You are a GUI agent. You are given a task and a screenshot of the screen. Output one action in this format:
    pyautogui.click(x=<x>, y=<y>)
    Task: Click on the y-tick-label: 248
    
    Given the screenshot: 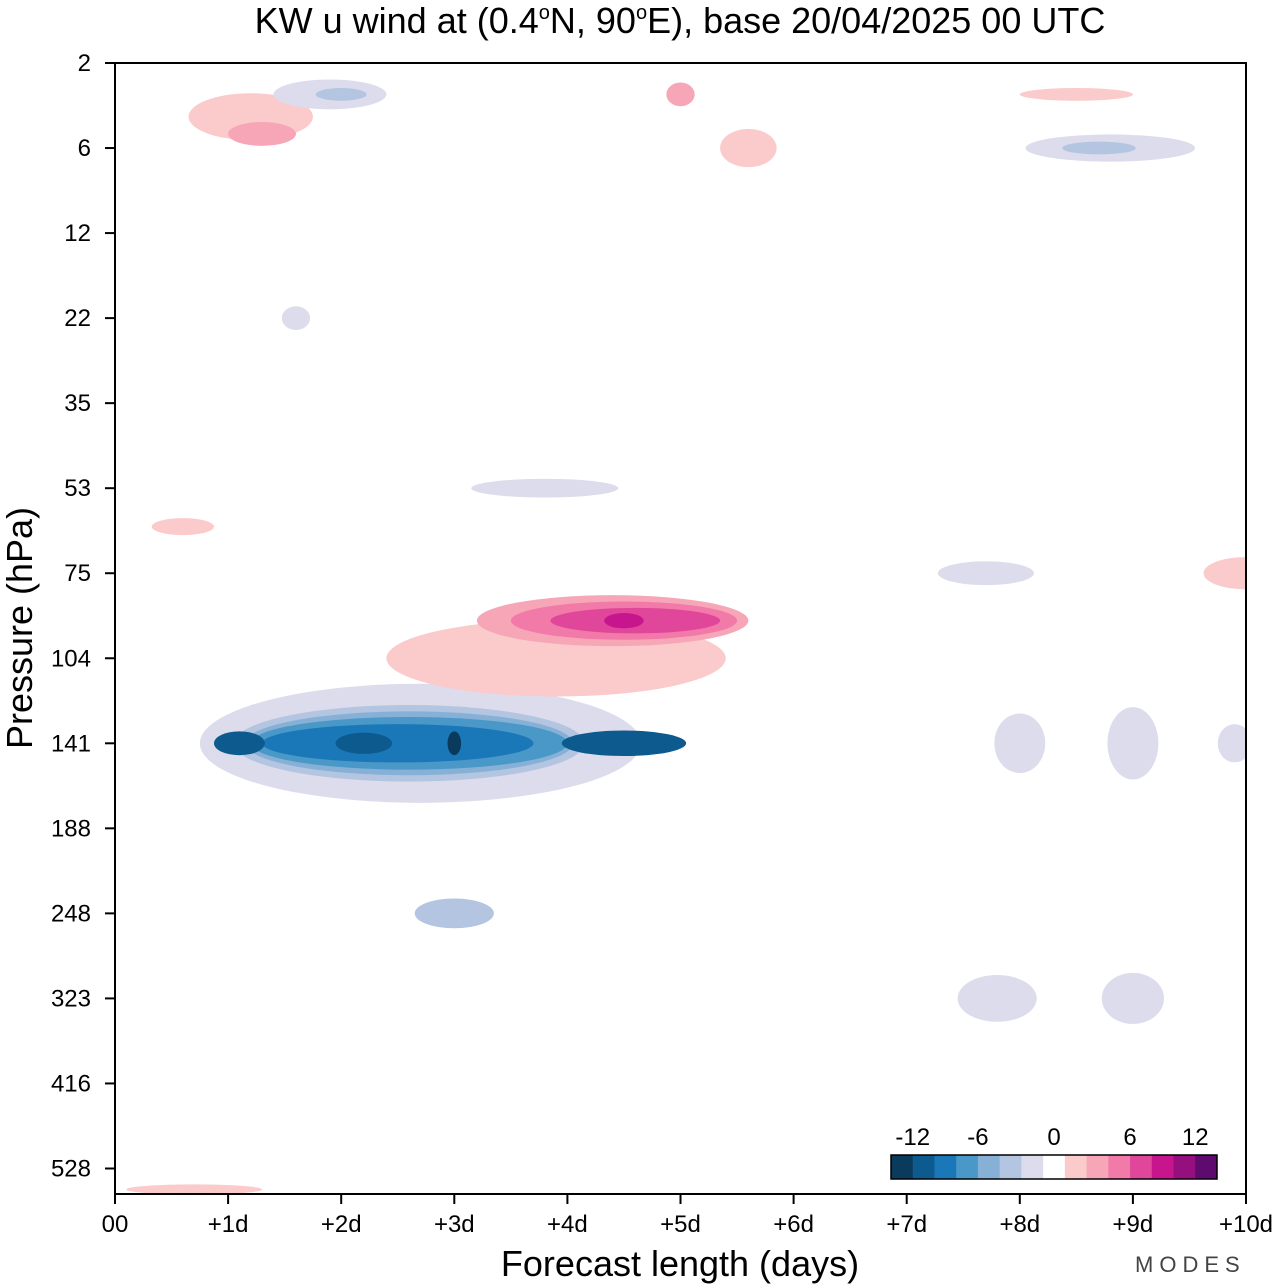 What is the action you would take?
    pyautogui.click(x=71, y=913)
    